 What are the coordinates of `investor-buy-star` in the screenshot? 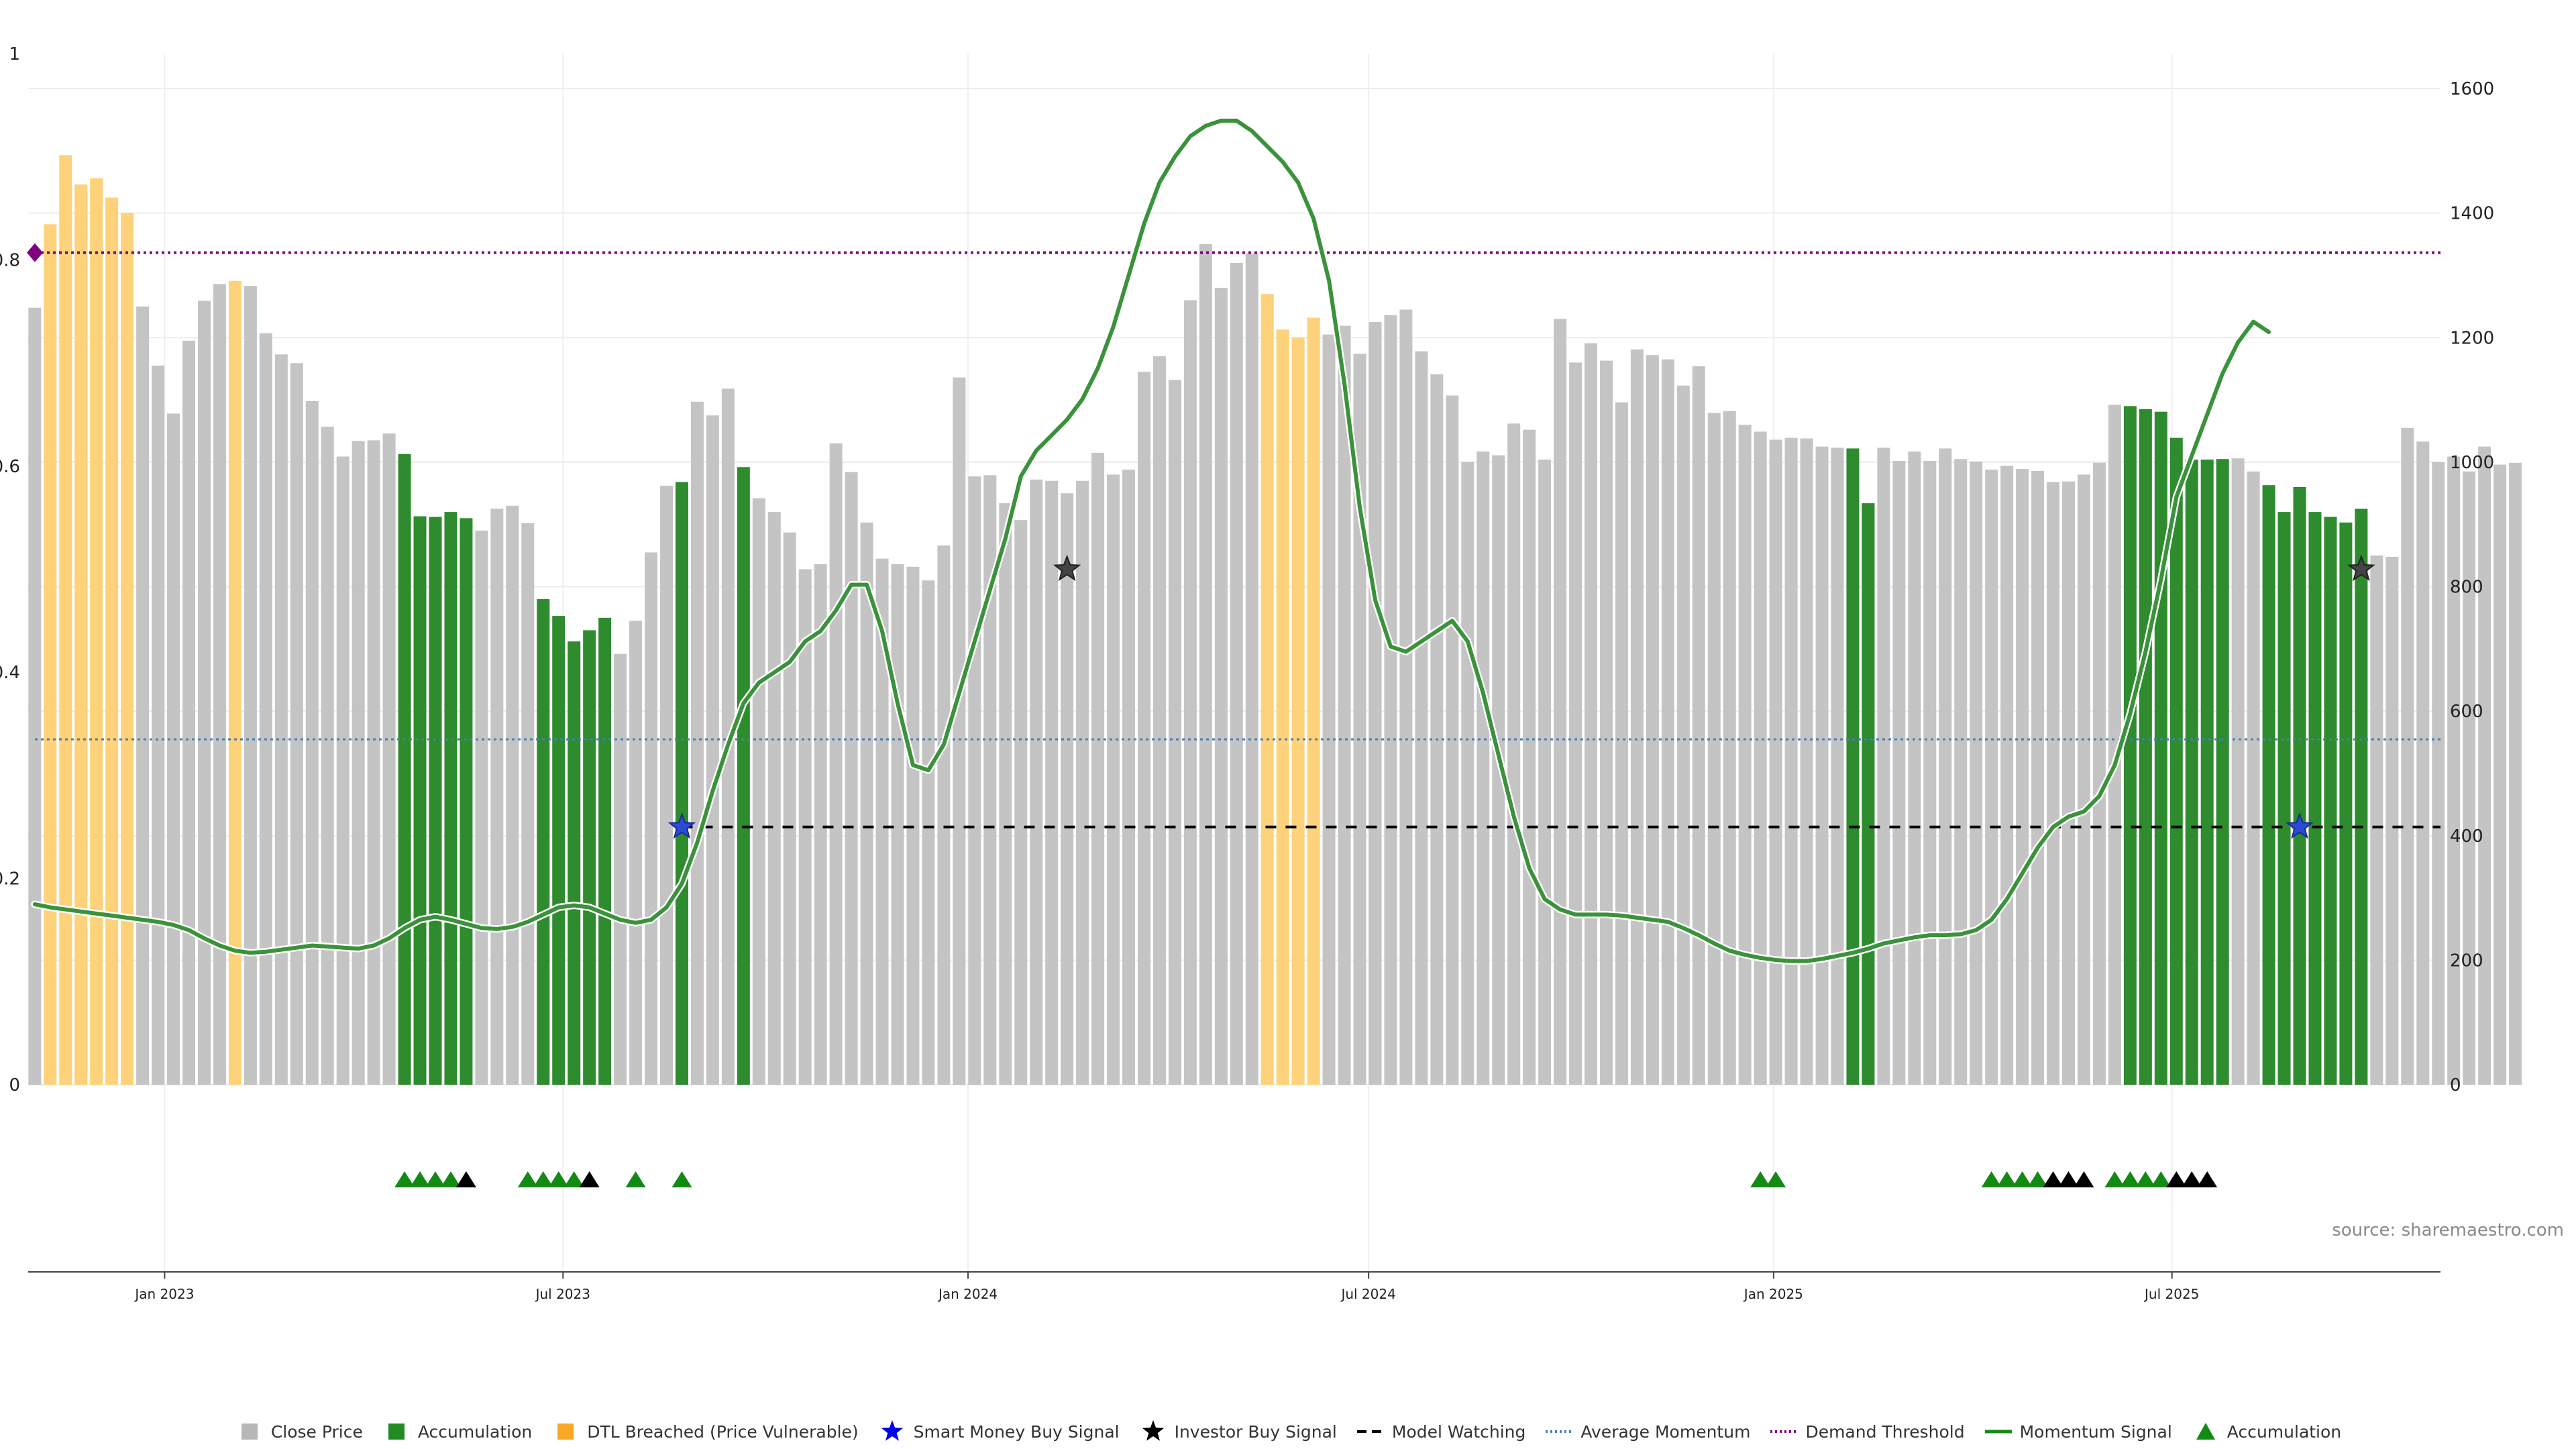 It's located at (2361, 568).